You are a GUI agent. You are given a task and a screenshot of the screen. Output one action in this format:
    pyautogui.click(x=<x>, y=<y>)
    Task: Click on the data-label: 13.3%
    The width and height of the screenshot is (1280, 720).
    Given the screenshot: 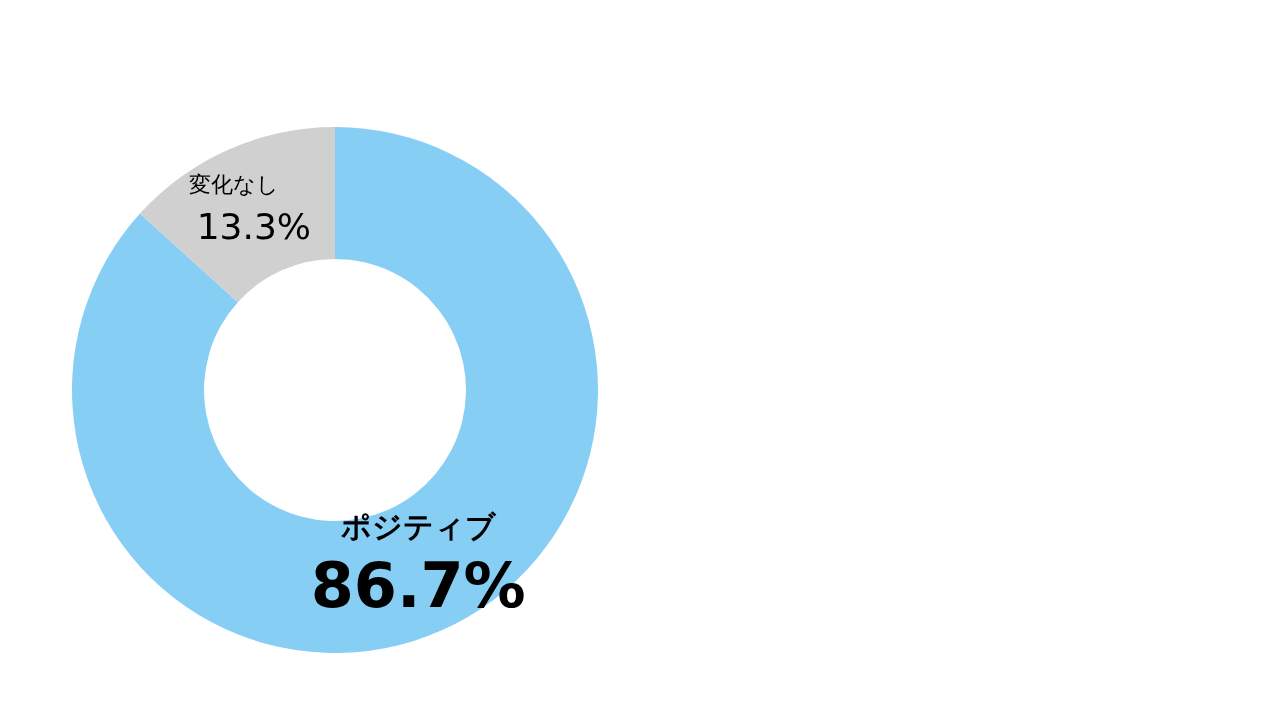 What is the action you would take?
    pyautogui.click(x=254, y=227)
    